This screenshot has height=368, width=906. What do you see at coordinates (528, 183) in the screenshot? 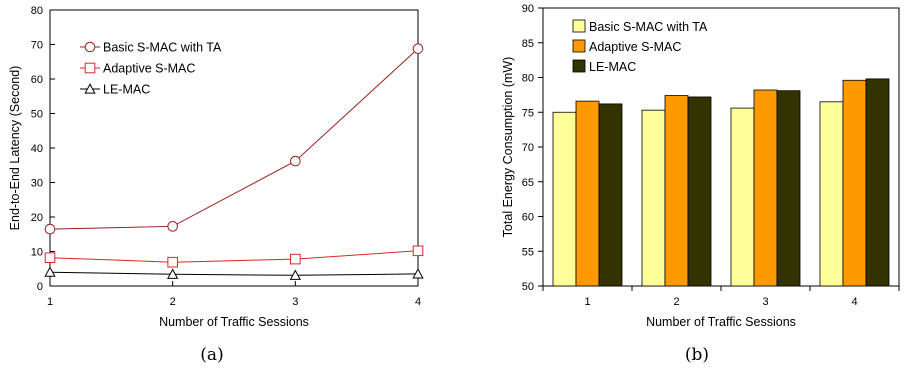
I see `y-tick-label: 65` at bounding box center [528, 183].